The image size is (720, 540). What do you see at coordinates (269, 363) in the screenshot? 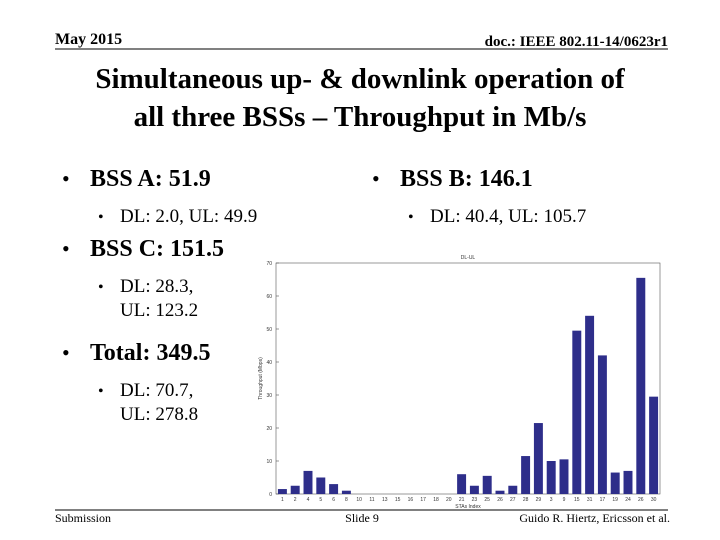
I see `y-tick-label: 40` at bounding box center [269, 363].